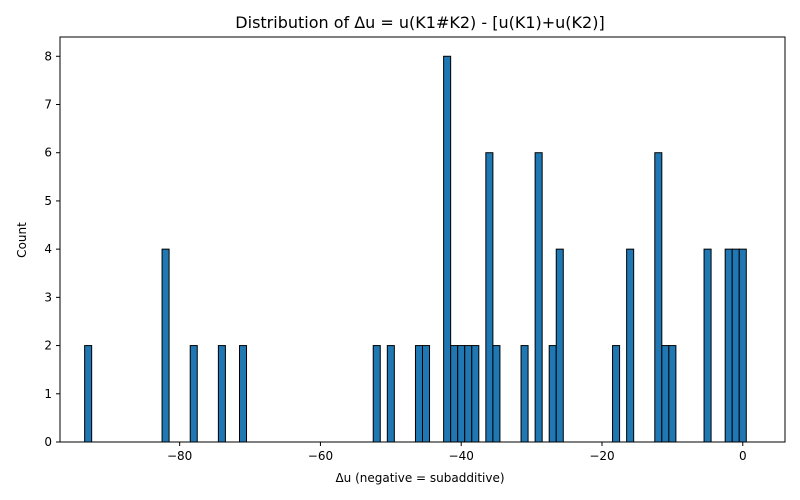 The width and height of the screenshot is (800, 500). I want to click on y-tick-label: 1, so click(48, 394).